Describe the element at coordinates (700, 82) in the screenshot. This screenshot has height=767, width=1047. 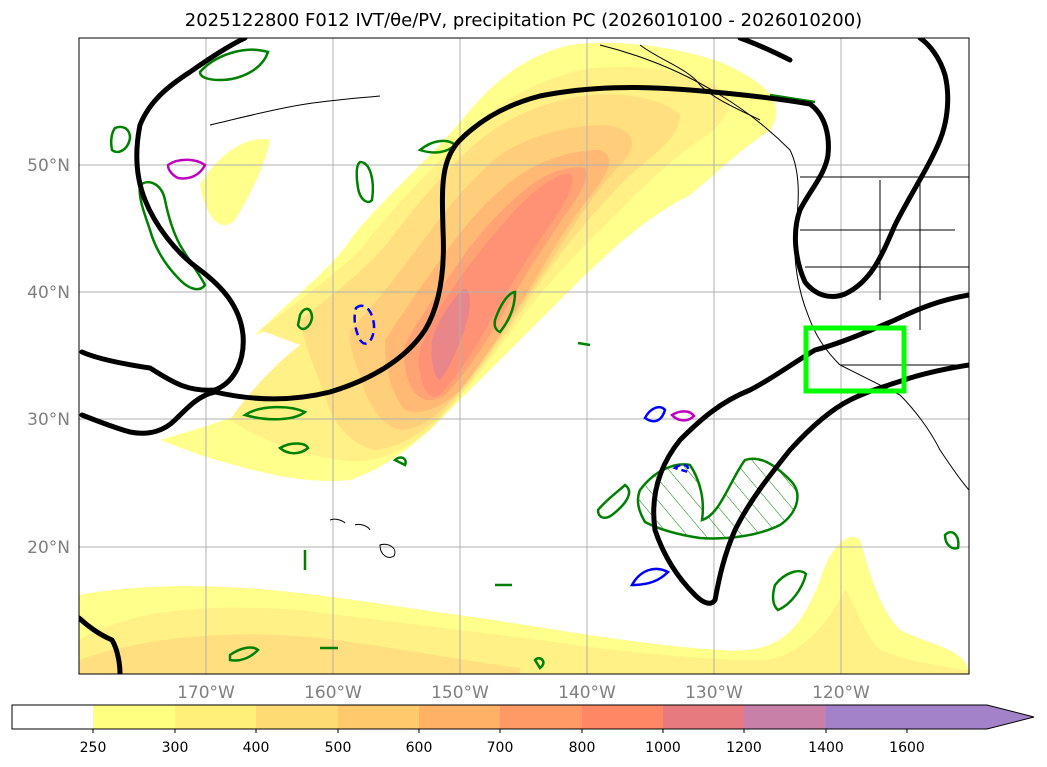
I see `alaska-coast` at that location.